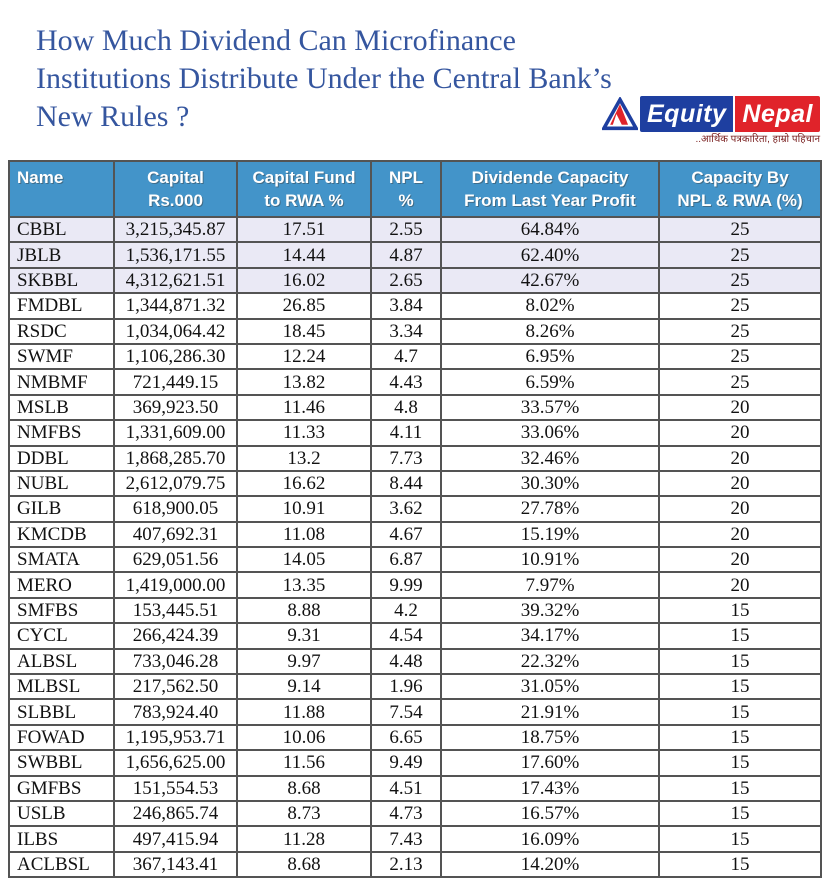  I want to click on table-row: ALBSL 733,046.28 9.97 4.48 22.32% 15, so click(415, 661).